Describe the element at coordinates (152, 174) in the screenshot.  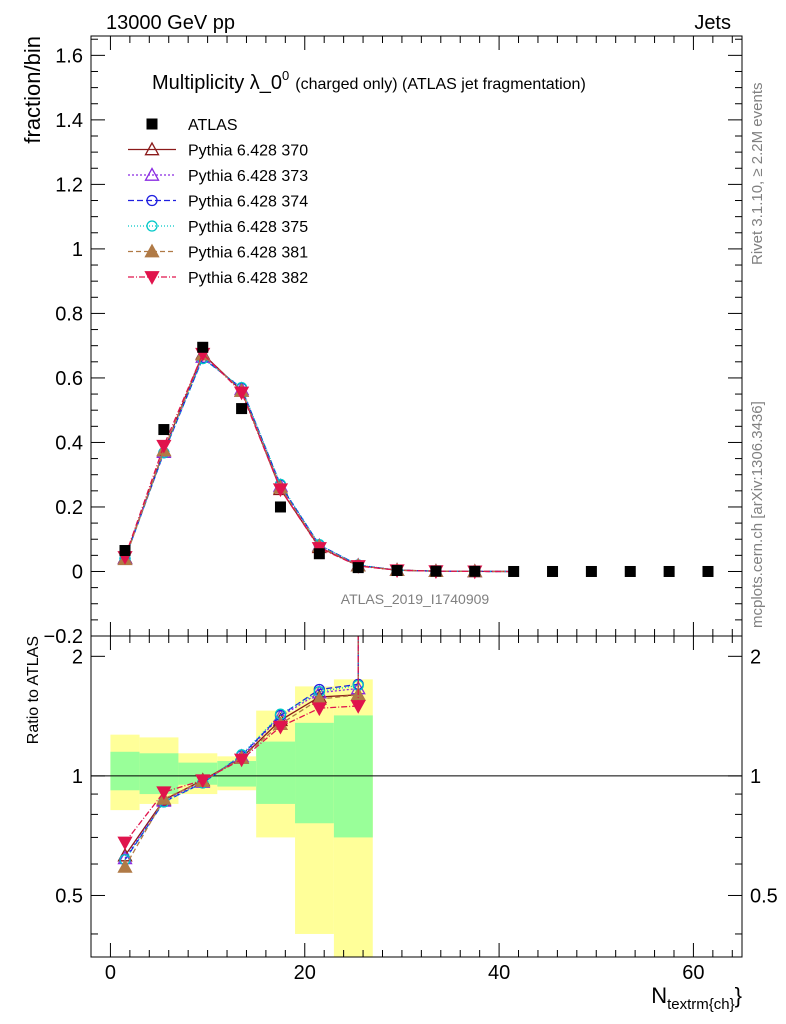
I see `legend-marker-p373` at that location.